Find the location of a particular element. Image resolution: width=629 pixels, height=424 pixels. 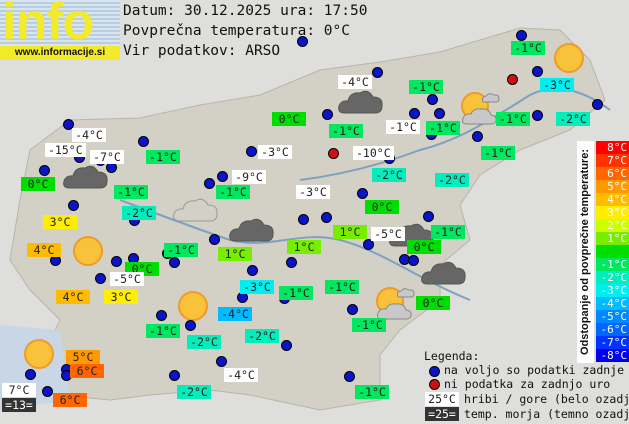

temperature-label: -9°C is located at coordinates (249, 177).